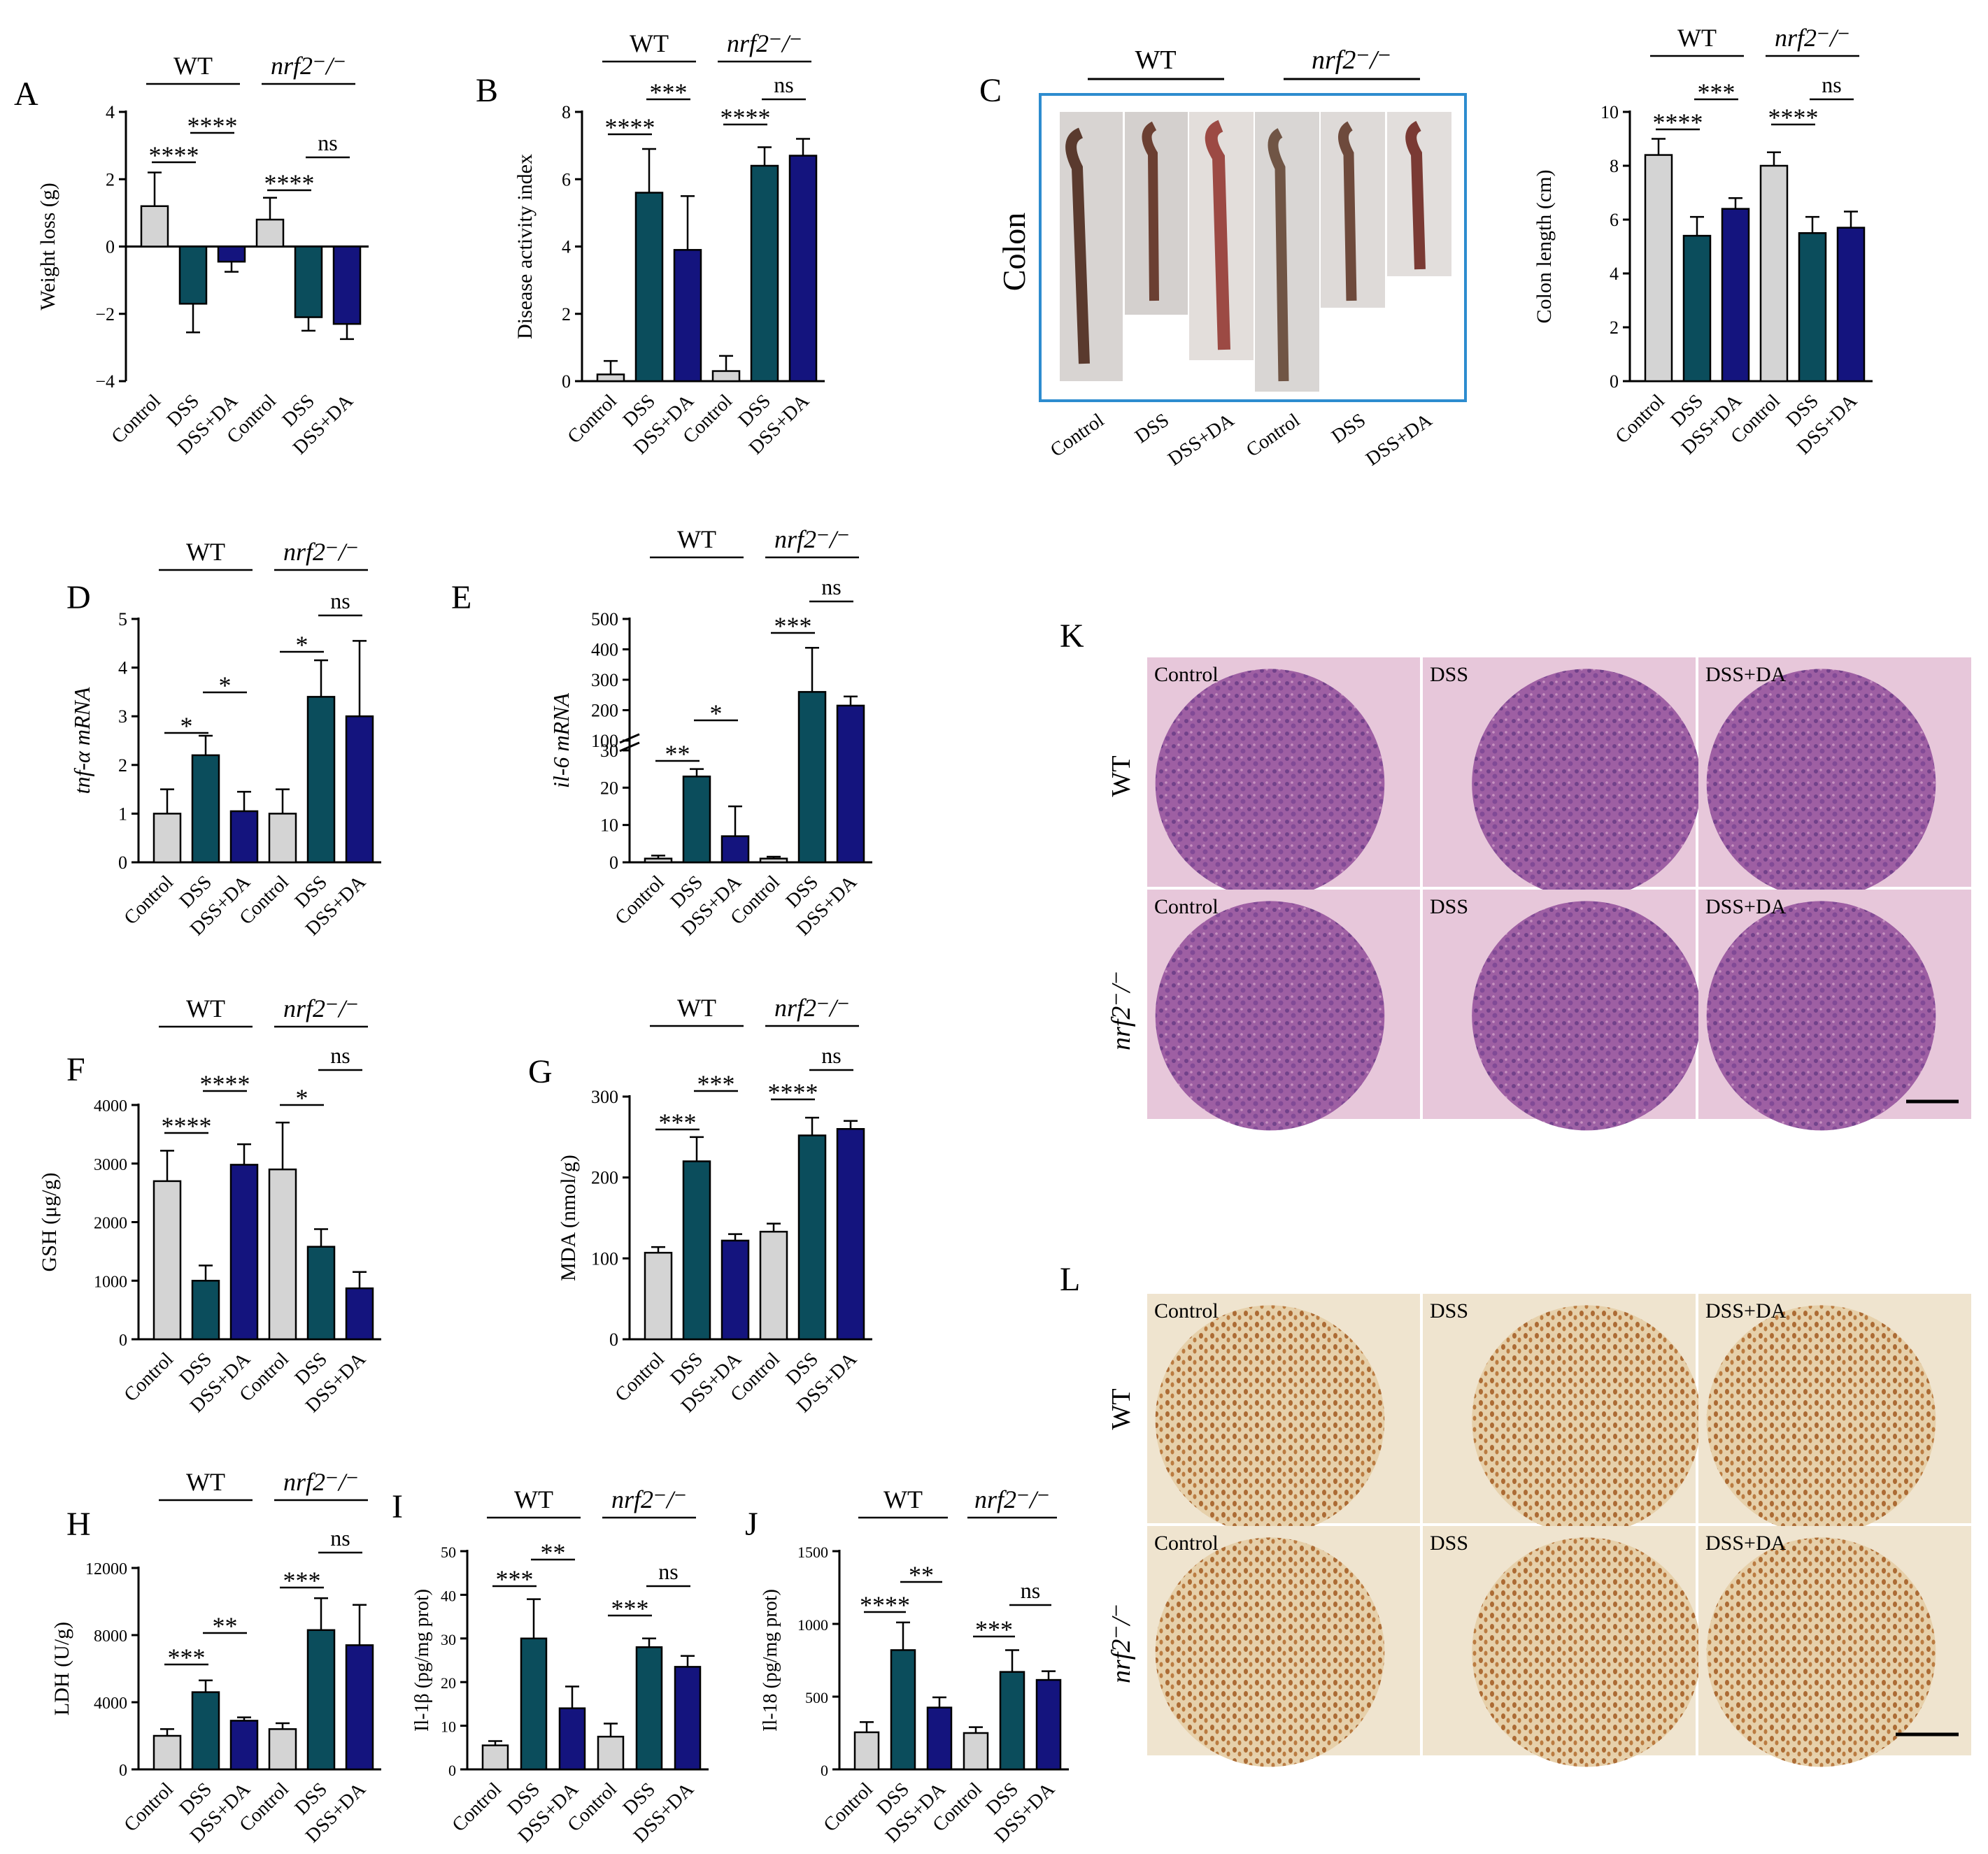  What do you see at coordinates (106, 1569) in the screenshot?
I see `y-tick-label-h: 12000` at bounding box center [106, 1569].